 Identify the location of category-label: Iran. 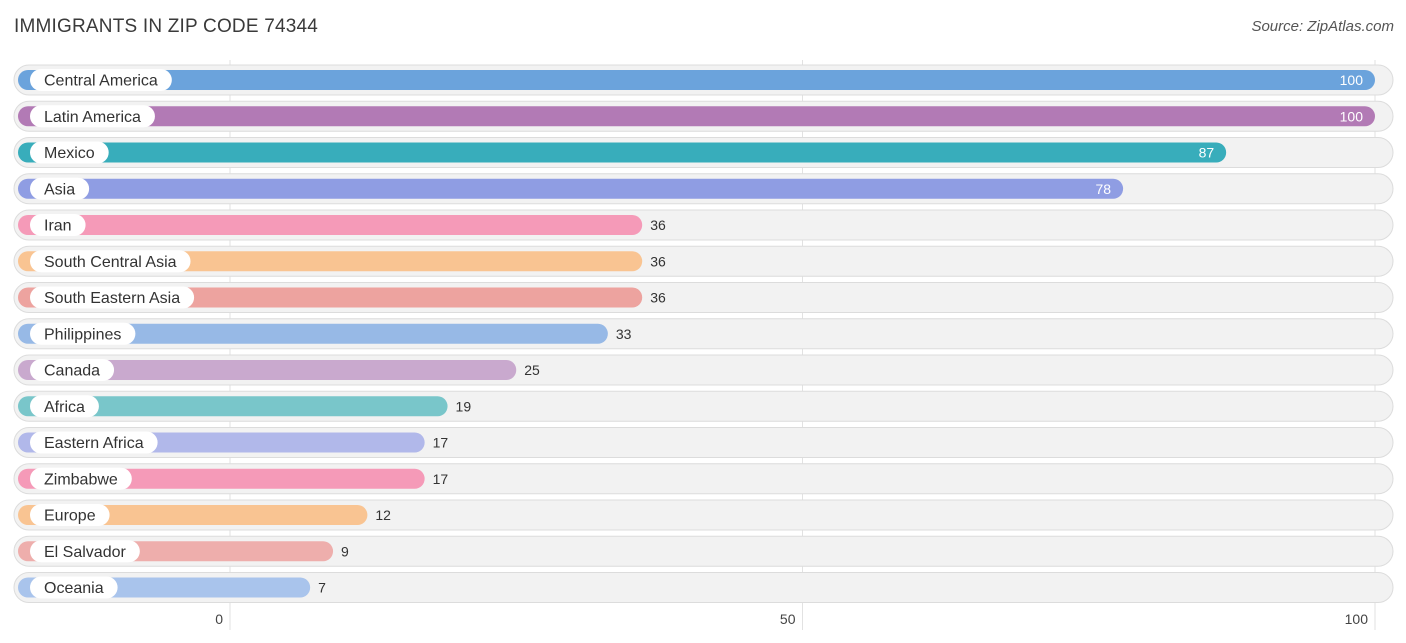
(58, 226).